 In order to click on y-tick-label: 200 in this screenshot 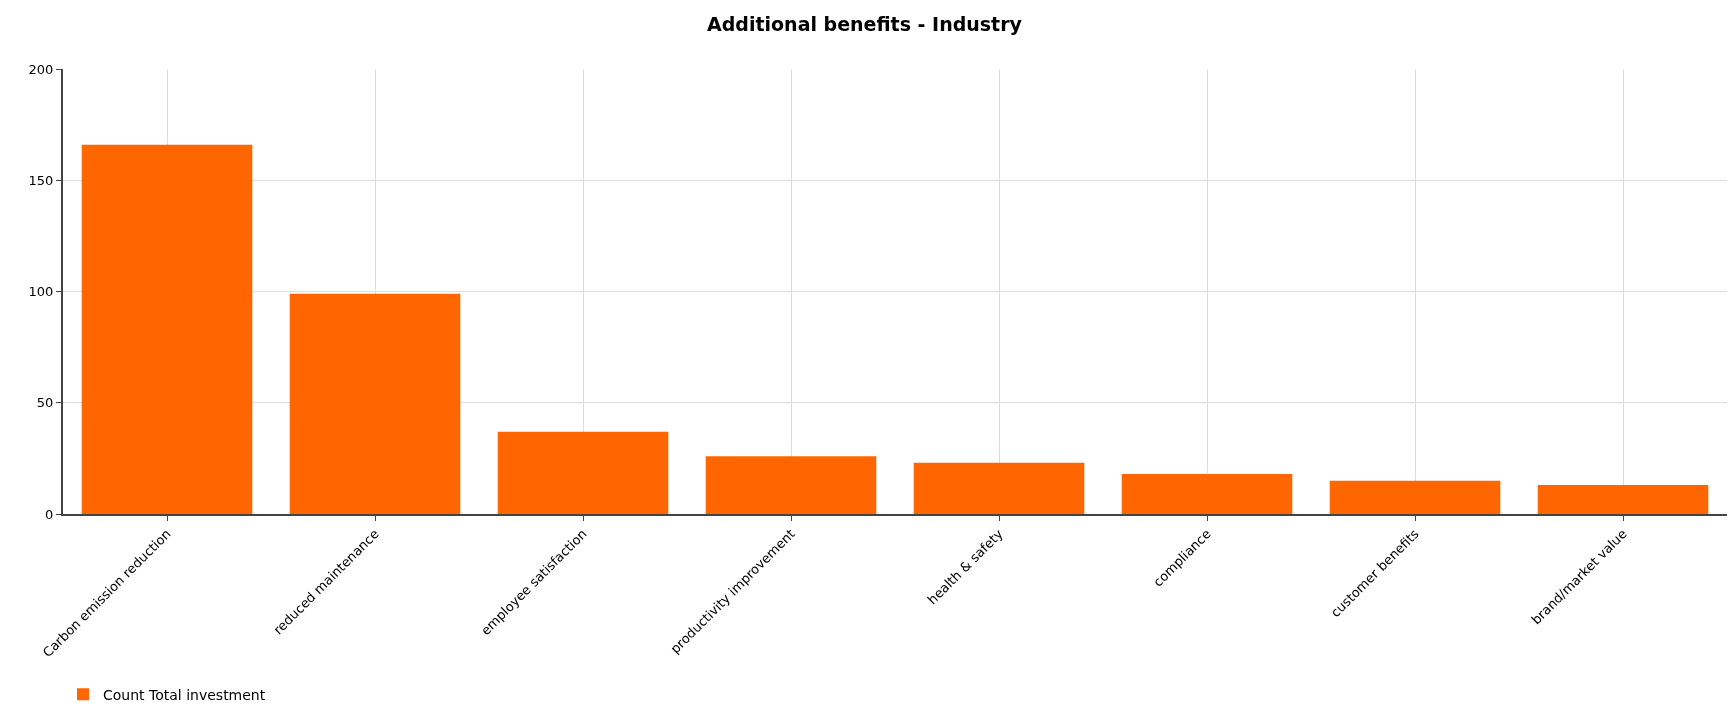, I will do `click(41, 69)`.